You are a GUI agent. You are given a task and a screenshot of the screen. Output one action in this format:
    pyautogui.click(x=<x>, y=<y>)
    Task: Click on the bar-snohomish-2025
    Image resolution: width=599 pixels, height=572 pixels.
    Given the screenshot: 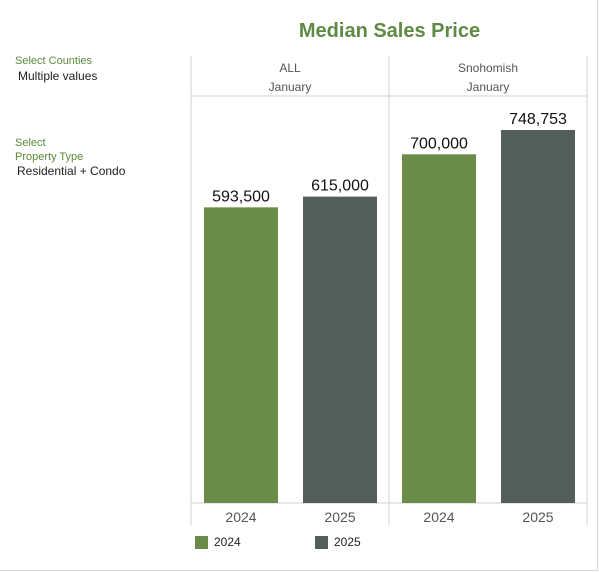 What is the action you would take?
    pyautogui.click(x=538, y=316)
    